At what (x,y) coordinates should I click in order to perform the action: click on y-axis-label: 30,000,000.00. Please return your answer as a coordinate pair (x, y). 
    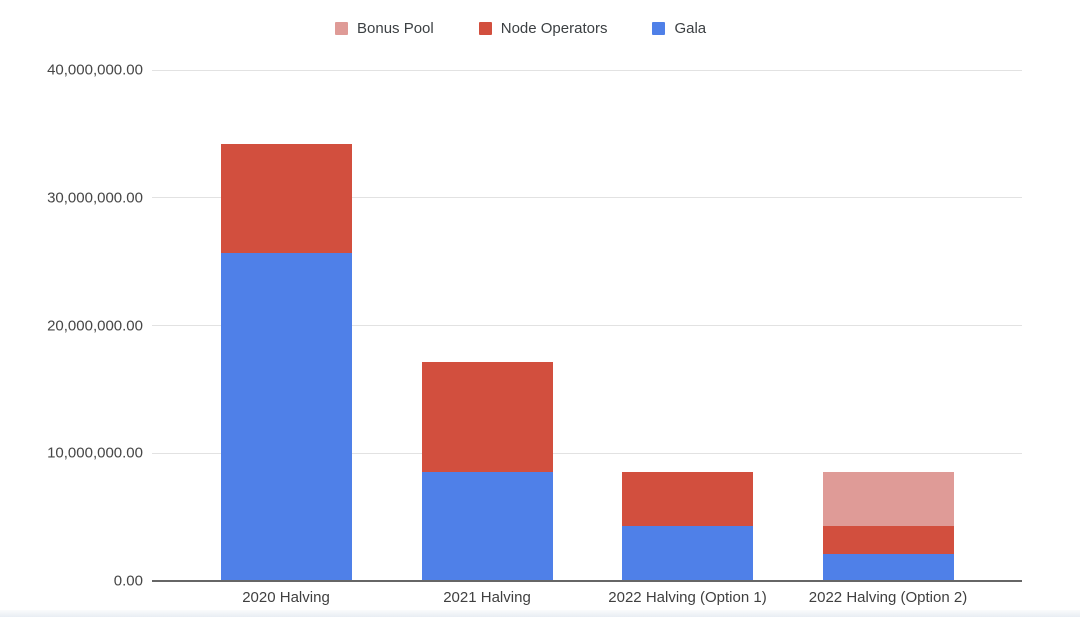
    Looking at the image, I should click on (95, 198).